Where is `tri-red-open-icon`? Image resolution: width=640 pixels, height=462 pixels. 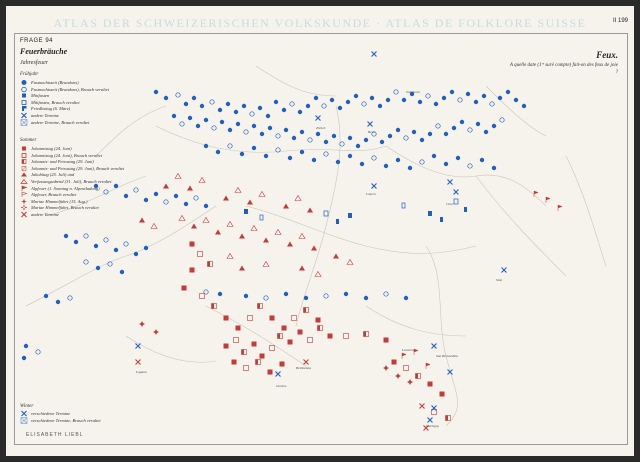
tri-red-open-icon is located at coordinates (24, 181).